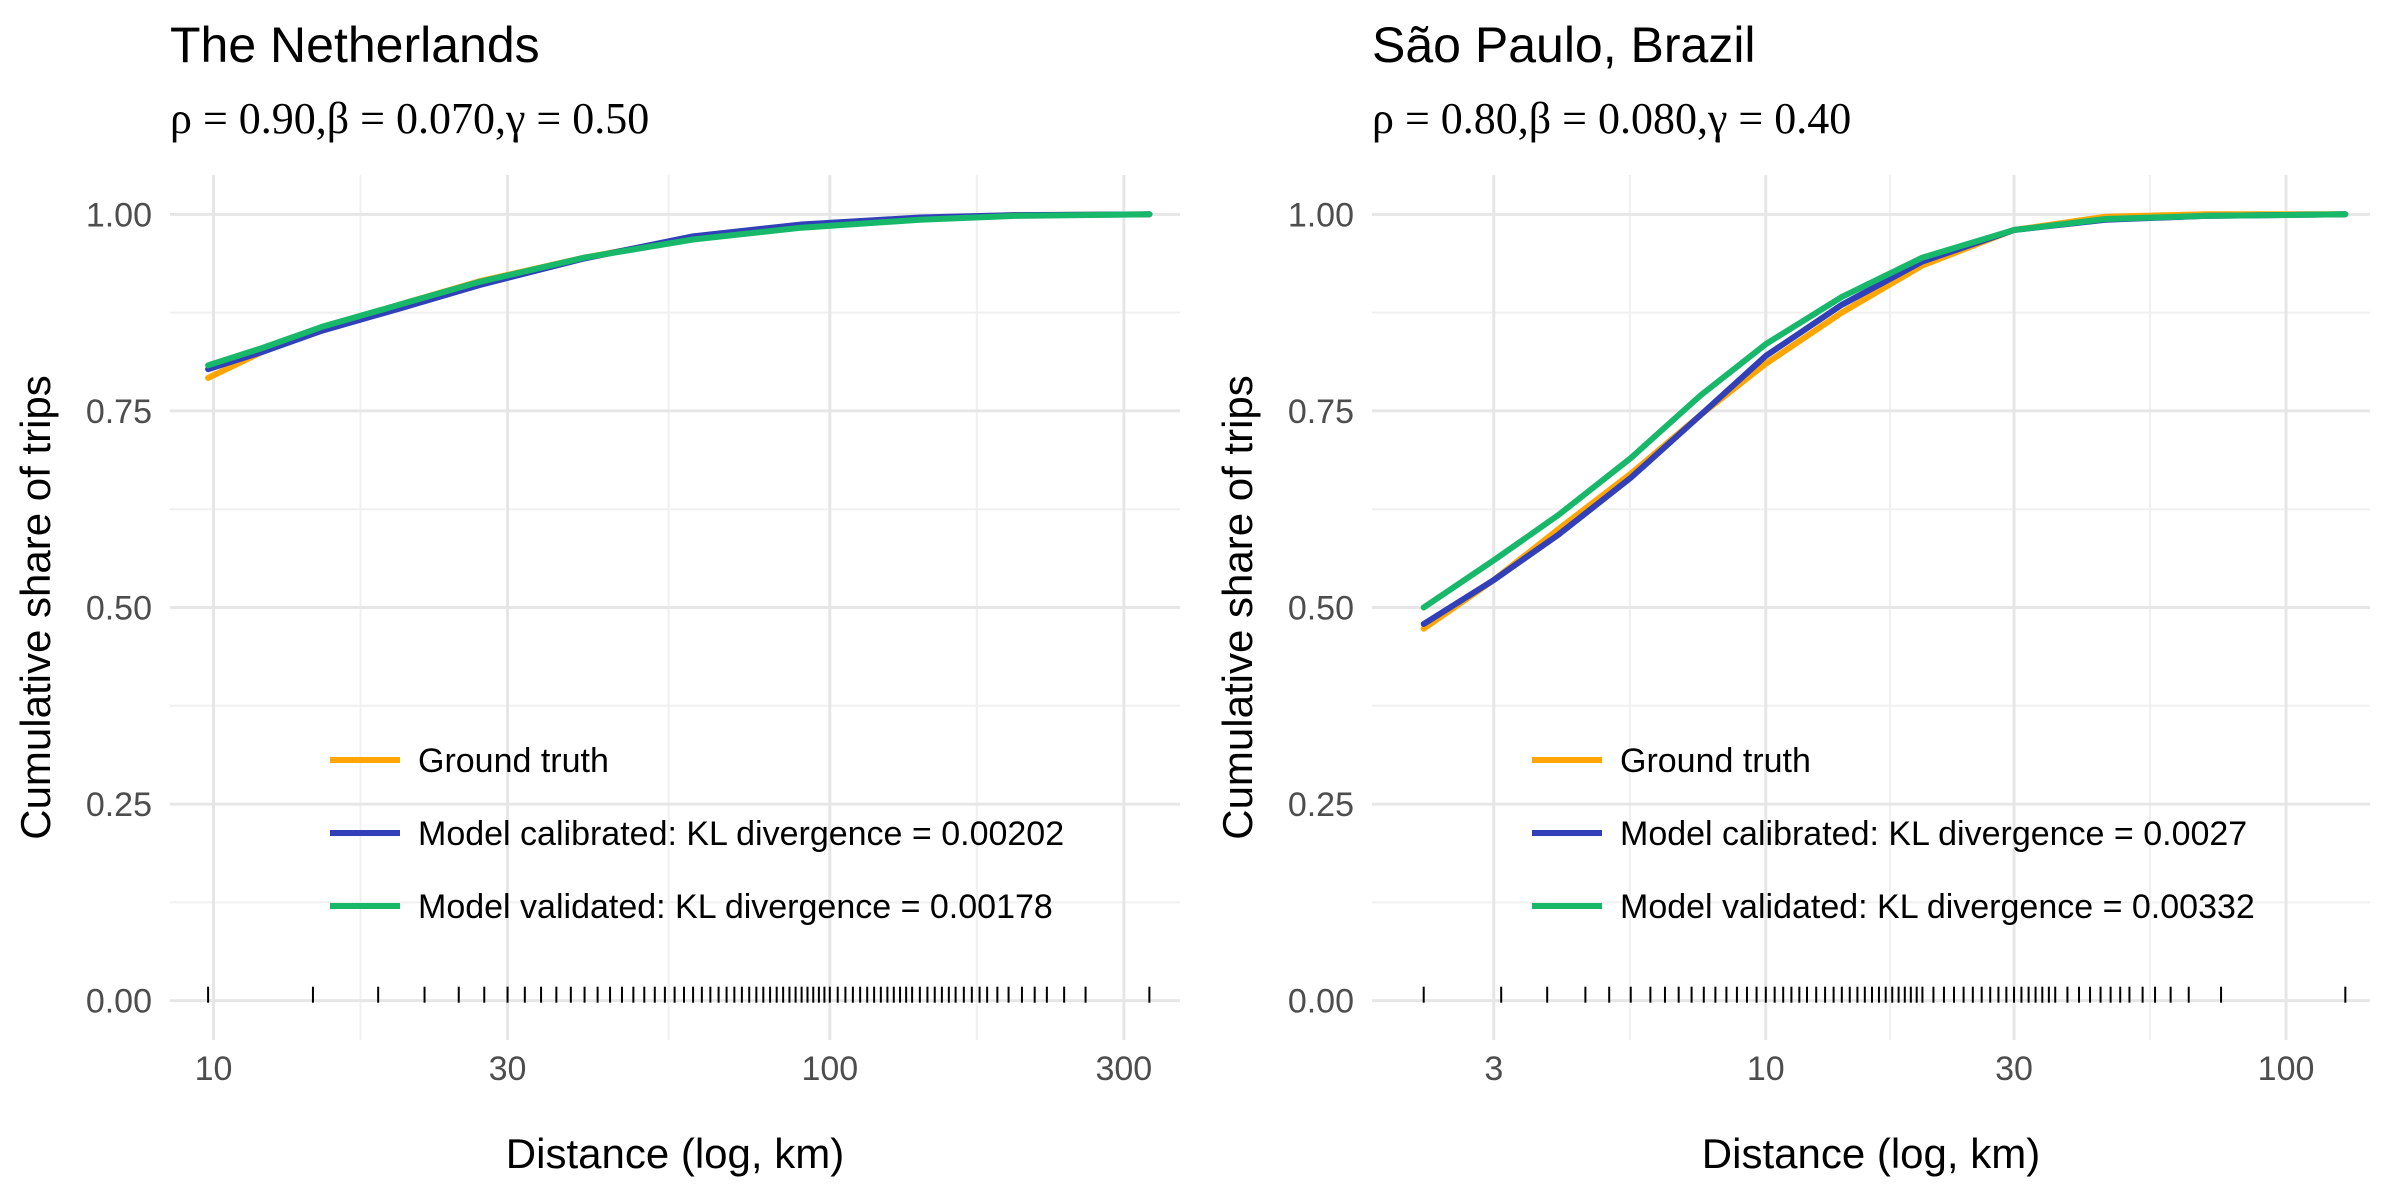 Image resolution: width=2400 pixels, height=1200 pixels. Describe the element at coordinates (355, 45) in the screenshot. I see `chart-title: The Netherlands` at that location.